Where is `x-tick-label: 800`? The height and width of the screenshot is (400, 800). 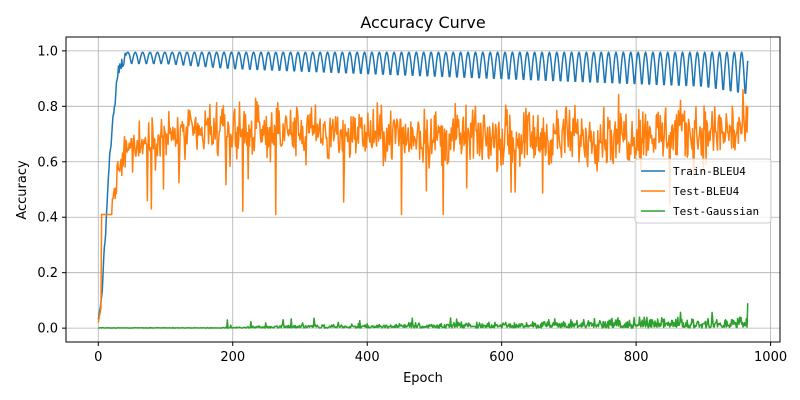
x-tick-label: 800 is located at coordinates (636, 357).